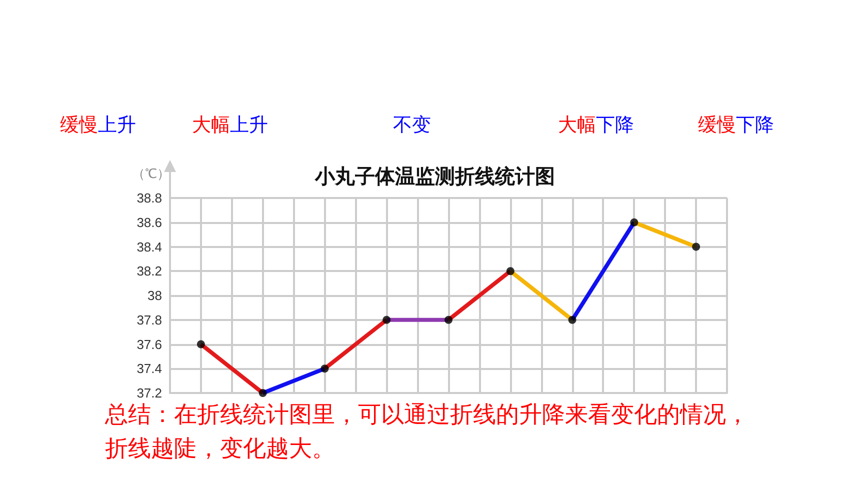 This screenshot has width=860, height=484. I want to click on y-tick-label: 38.2, so click(149, 271).